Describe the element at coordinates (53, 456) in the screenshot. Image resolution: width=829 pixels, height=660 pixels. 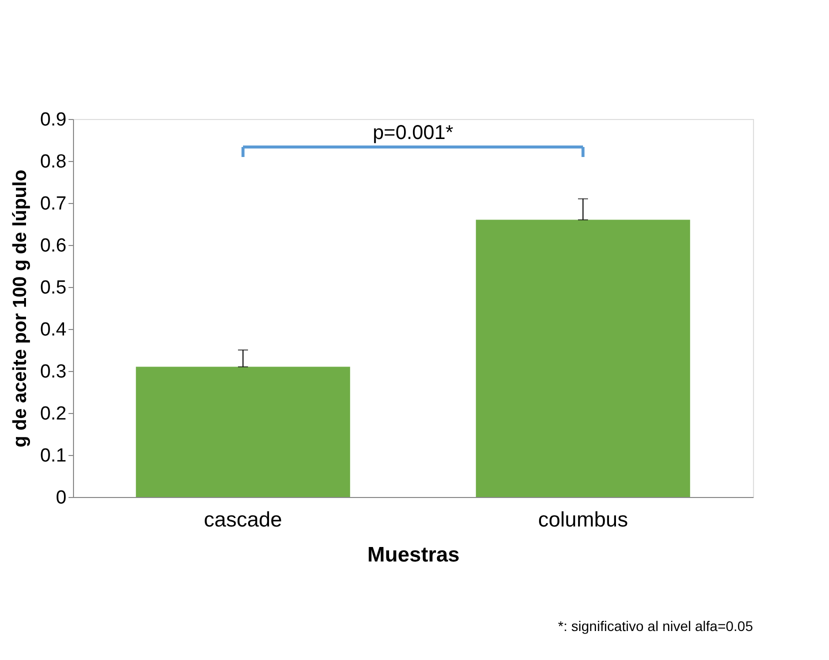
I see `y-tick-label: 0.1` at that location.